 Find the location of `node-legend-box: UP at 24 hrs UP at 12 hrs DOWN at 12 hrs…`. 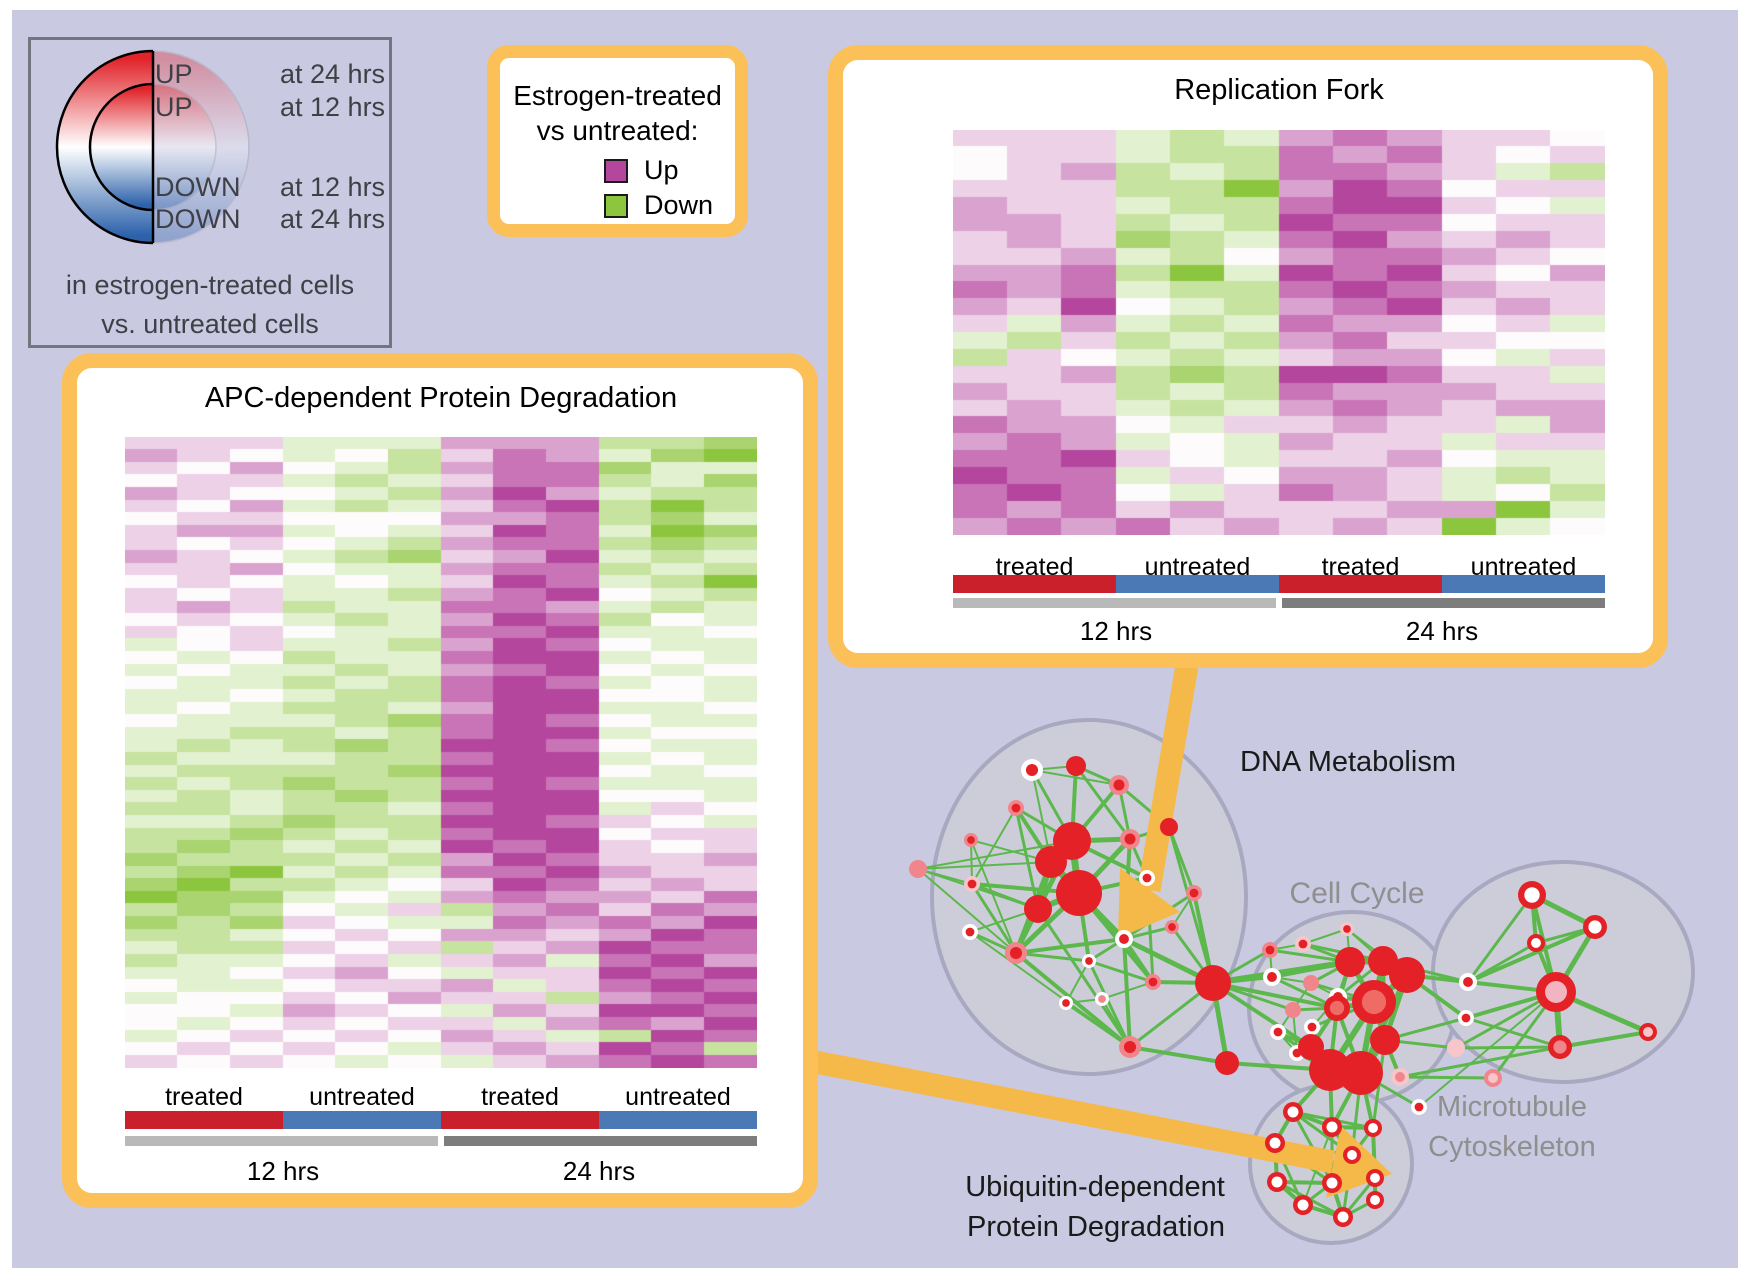

node-legend-box: UP at 24 hrs UP at 12 hrs DOWN at 12 hrs… is located at coordinates (210, 192).